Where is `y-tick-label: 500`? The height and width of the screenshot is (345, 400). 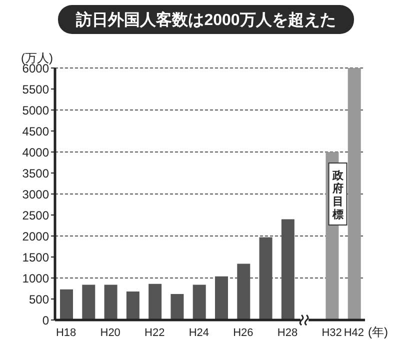
y-tick-label: 500 is located at coordinates (39, 299).